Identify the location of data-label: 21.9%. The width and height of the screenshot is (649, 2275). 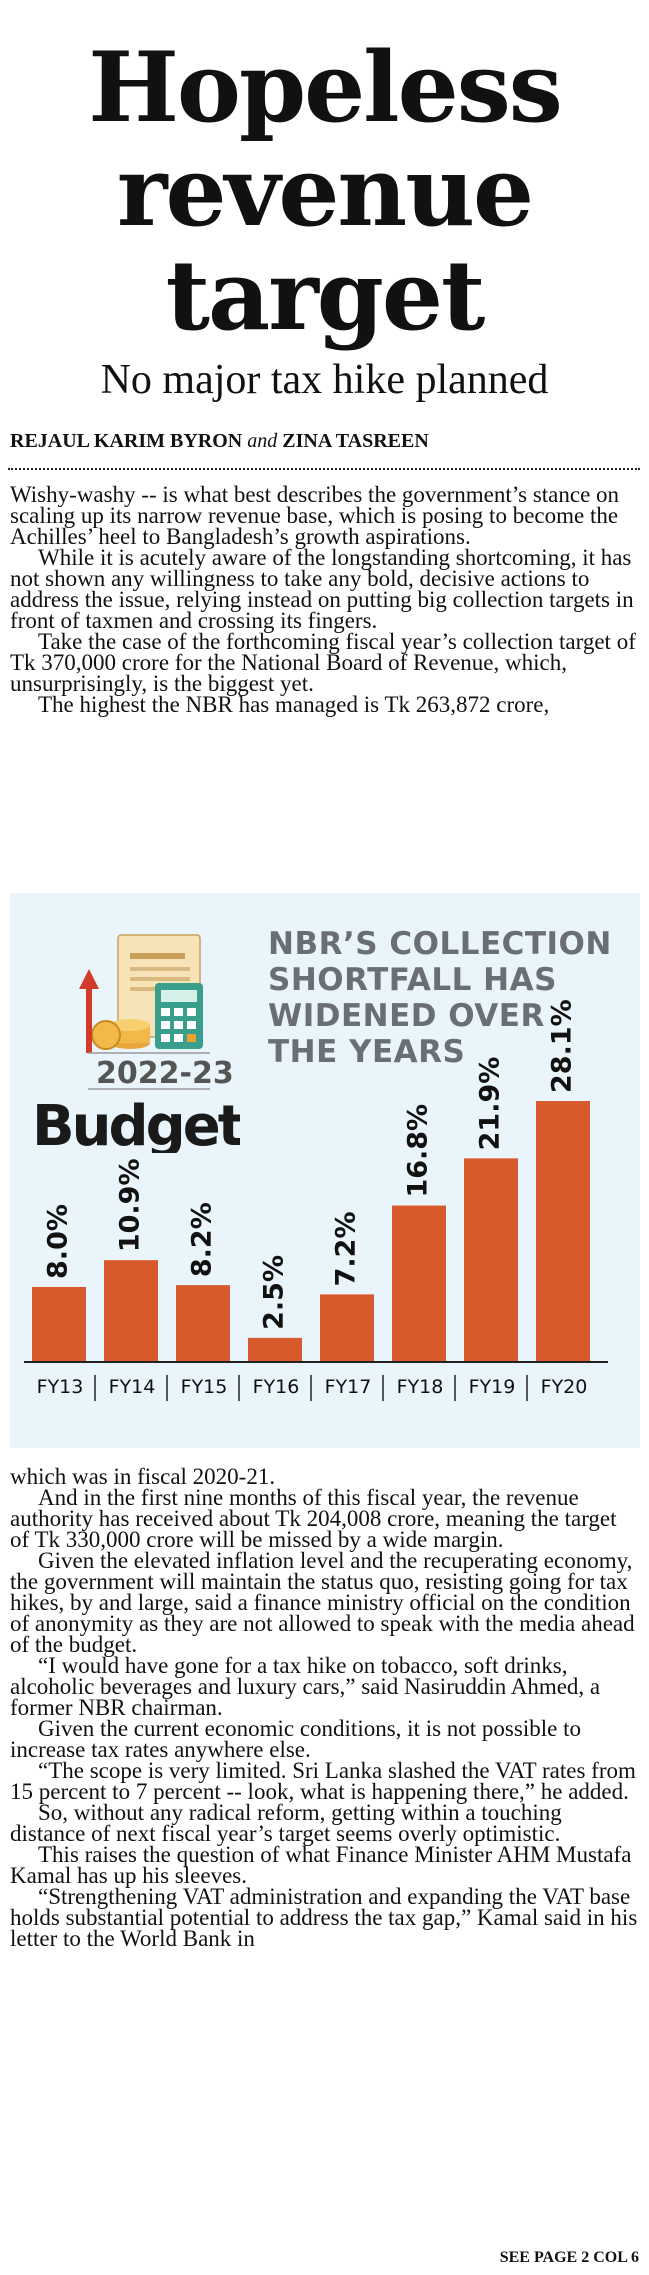
(490, 1104).